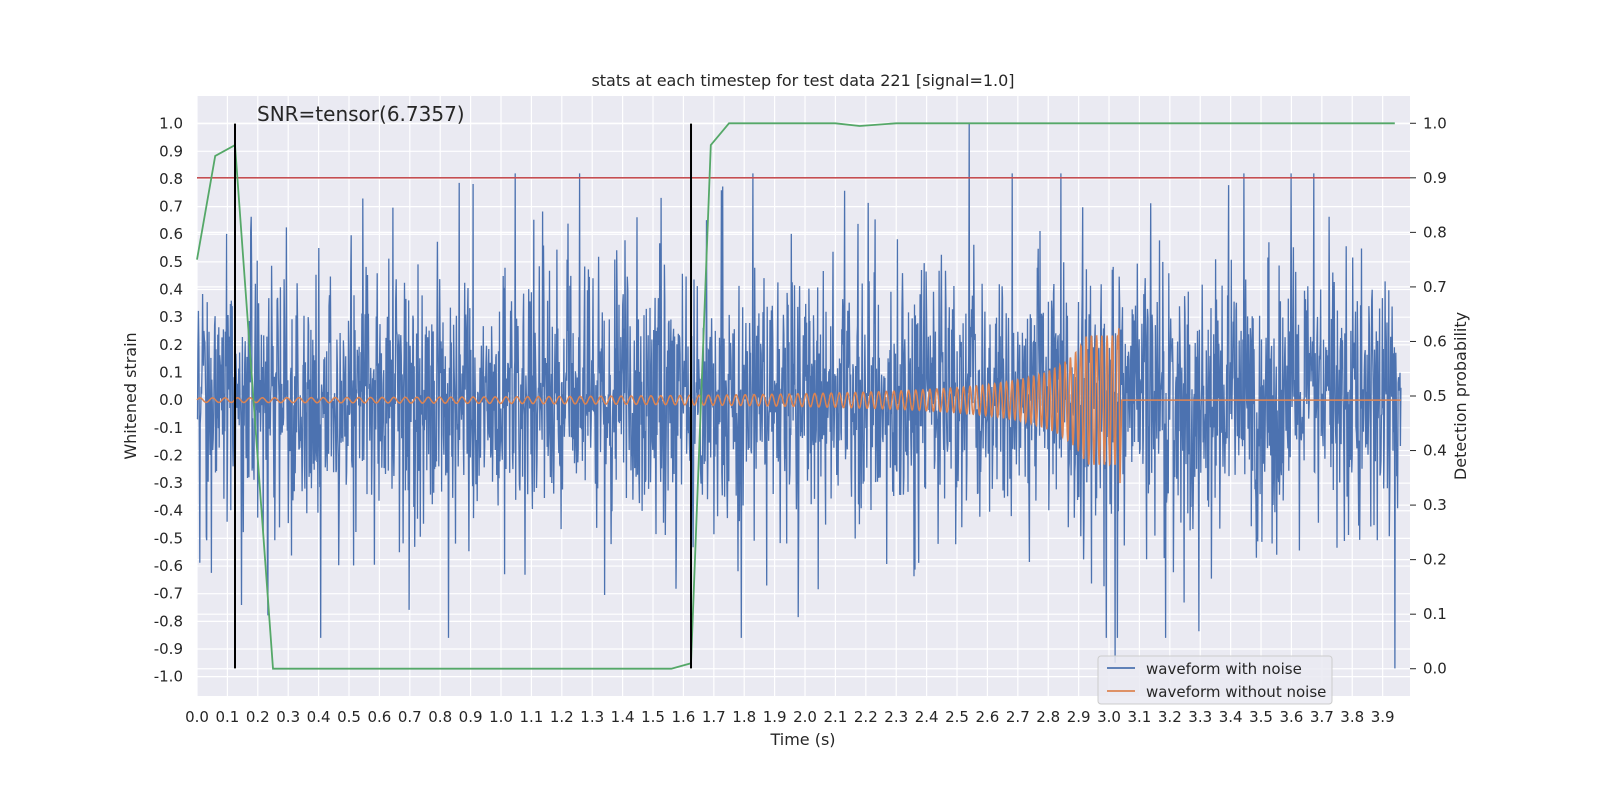 Image resolution: width=1600 pixels, height=800 pixels. Describe the element at coordinates (1170, 717) in the screenshot. I see `x-tick-label: 3.2` at that location.